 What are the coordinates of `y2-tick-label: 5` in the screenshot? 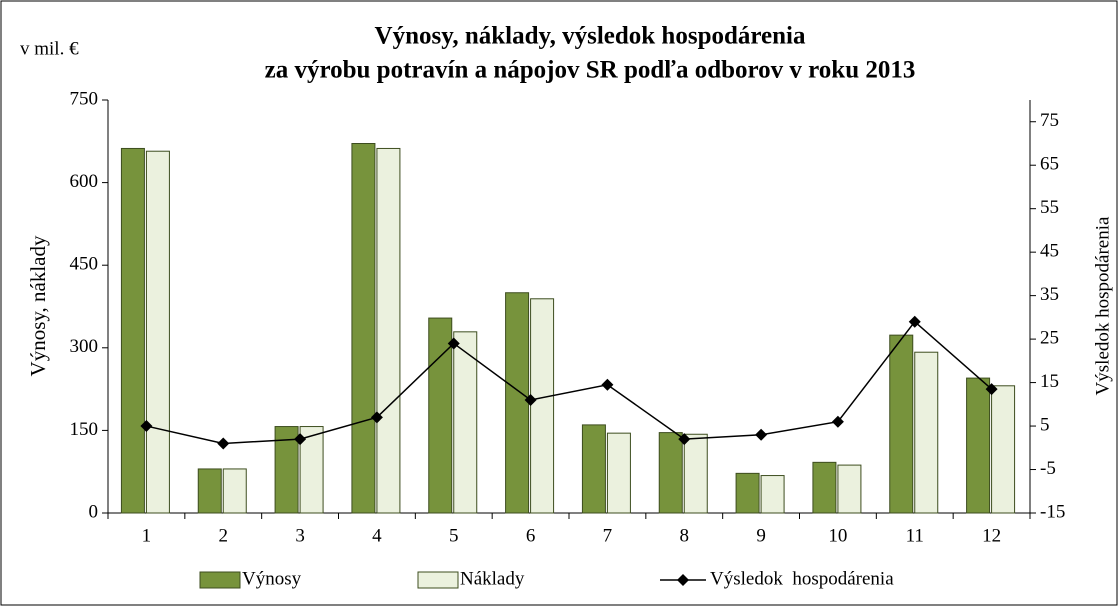 It's located at (1045, 424).